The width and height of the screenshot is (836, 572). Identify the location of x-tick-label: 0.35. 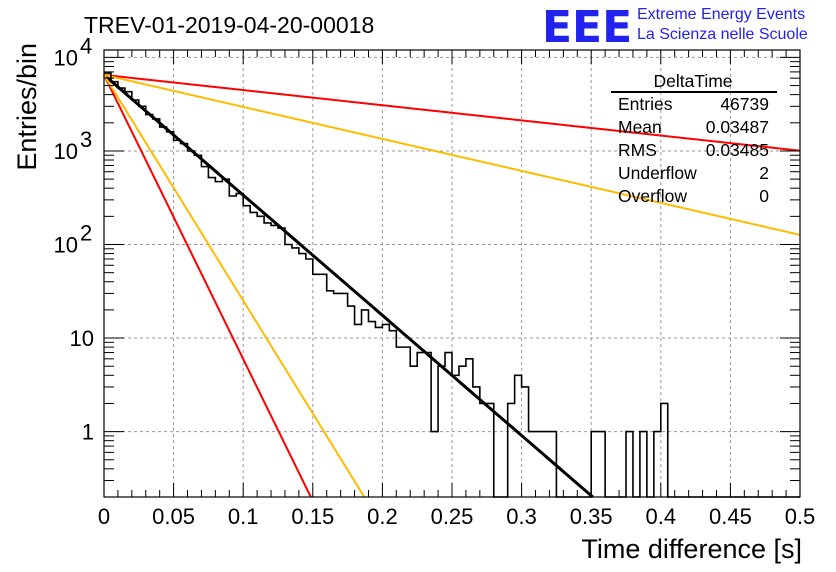
(591, 516).